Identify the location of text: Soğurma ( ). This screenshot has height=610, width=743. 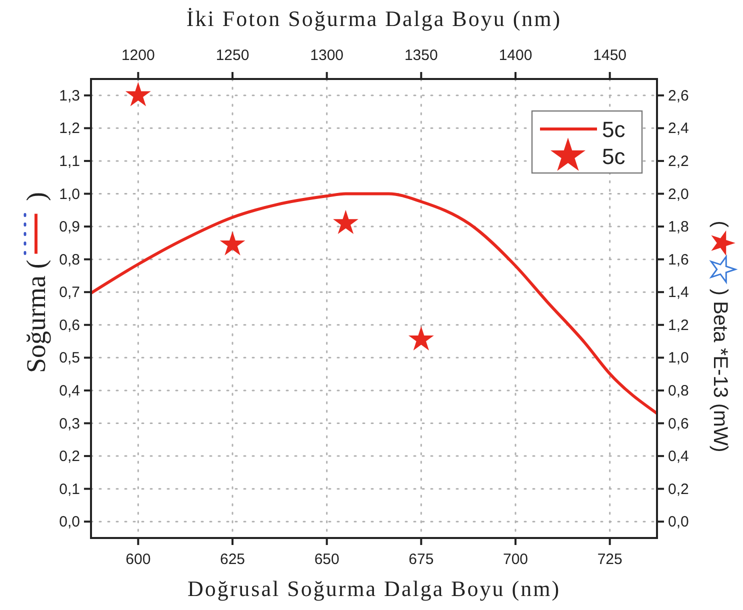
(36, 282).